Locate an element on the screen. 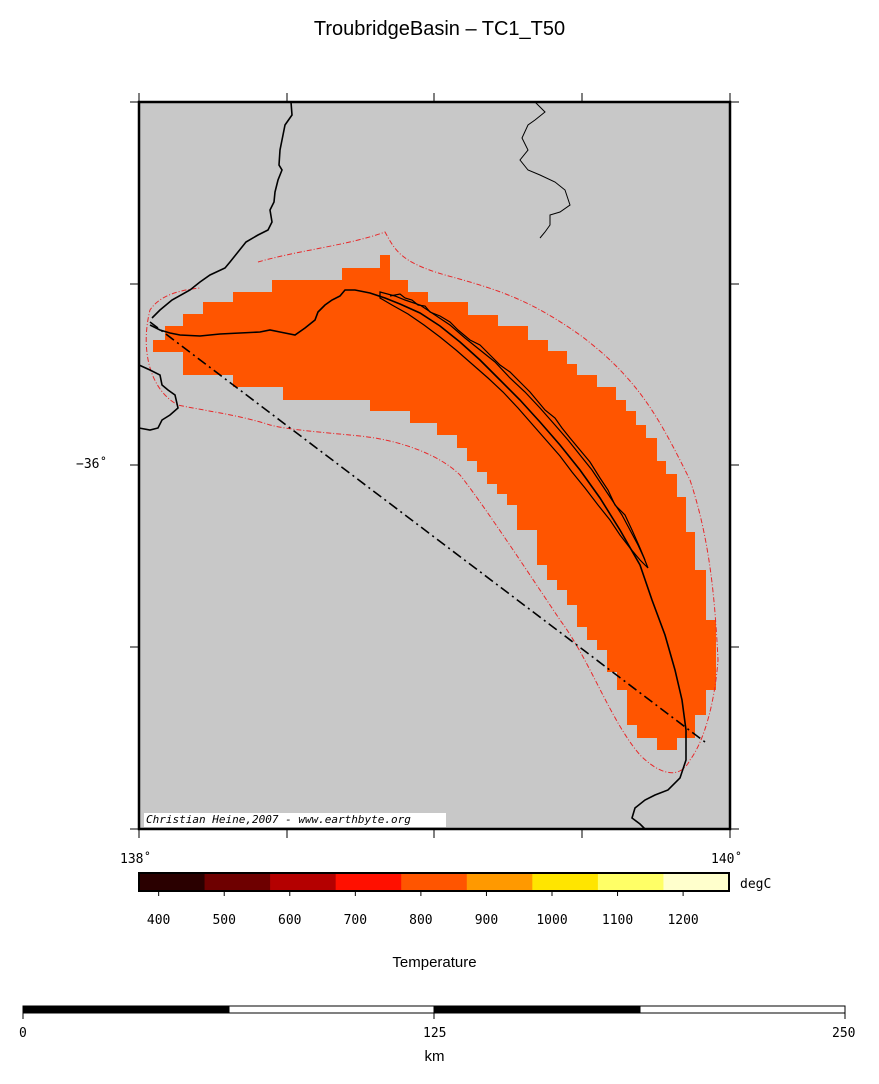  scale-label-250: 250 is located at coordinates (844, 1033).